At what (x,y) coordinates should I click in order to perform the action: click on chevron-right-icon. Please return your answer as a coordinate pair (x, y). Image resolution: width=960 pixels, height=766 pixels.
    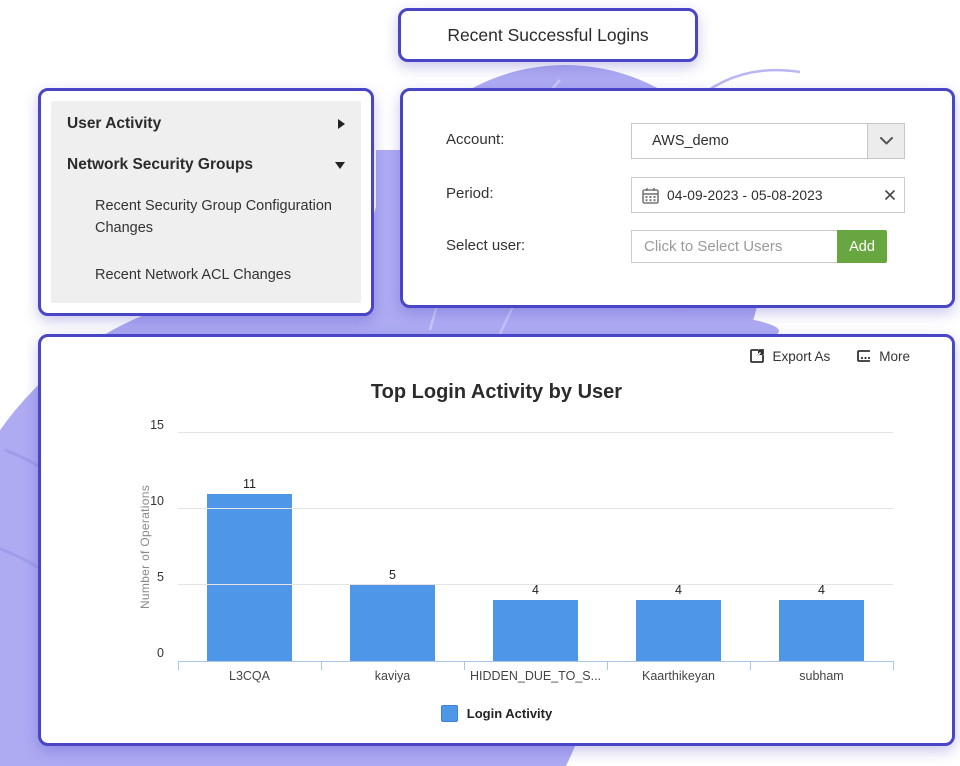
    Looking at the image, I should click on (341, 124).